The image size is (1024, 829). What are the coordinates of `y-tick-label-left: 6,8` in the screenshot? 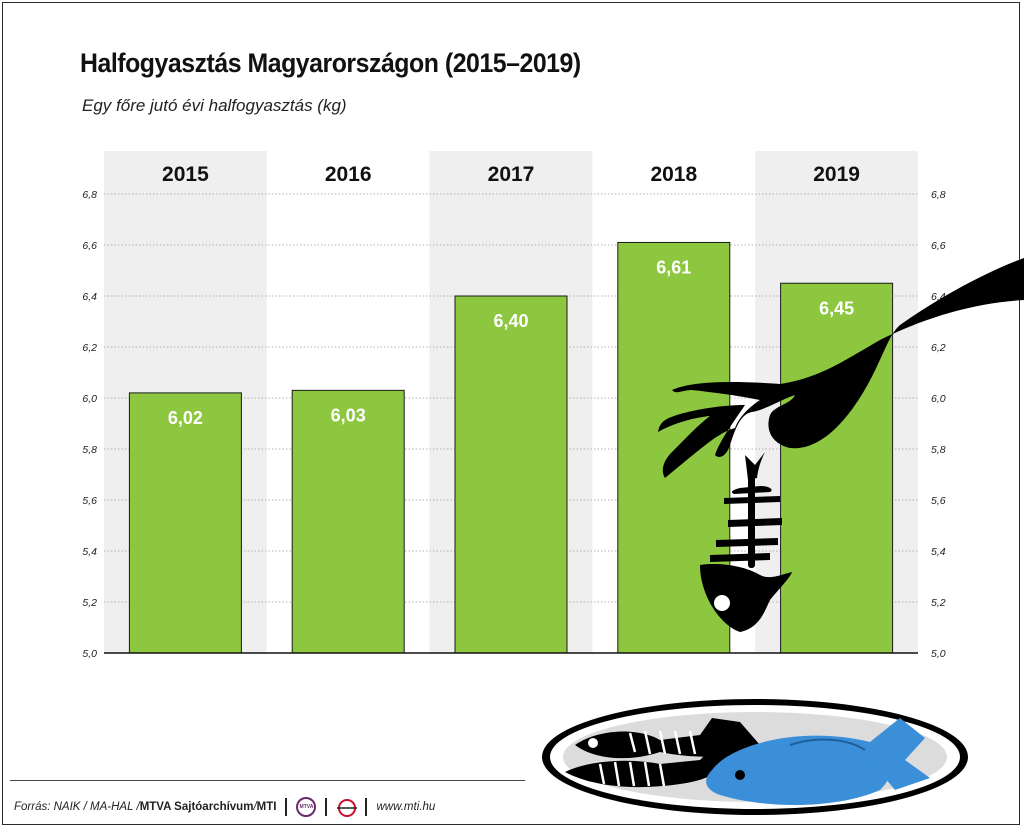 It's located at (89, 195).